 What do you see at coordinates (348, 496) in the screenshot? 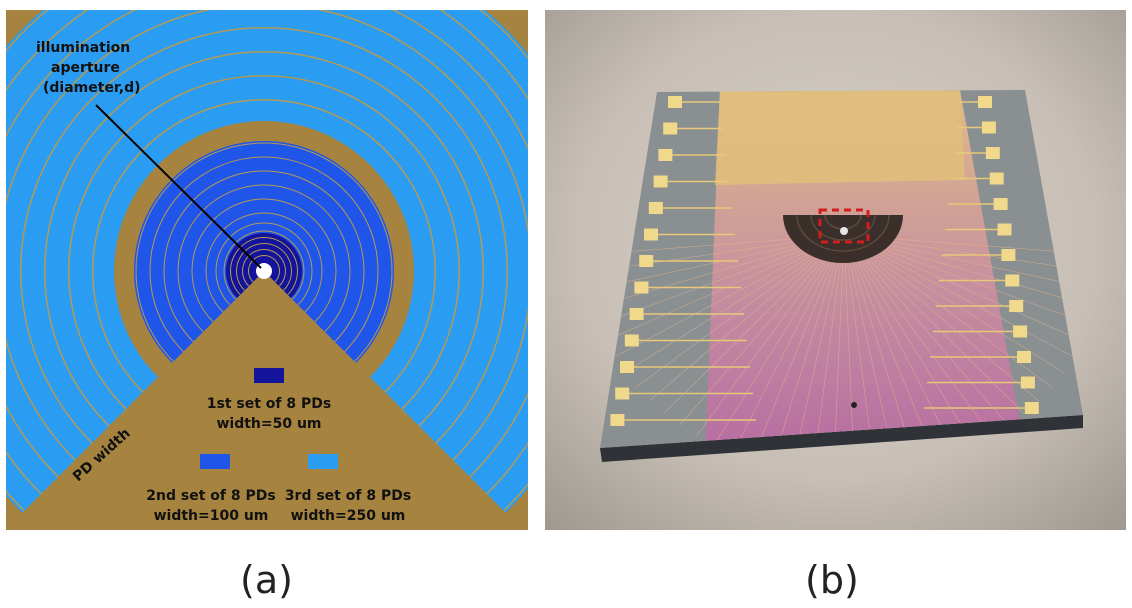
I see `legend-set3-line1: 3rd set of 8 PDs` at bounding box center [348, 496].